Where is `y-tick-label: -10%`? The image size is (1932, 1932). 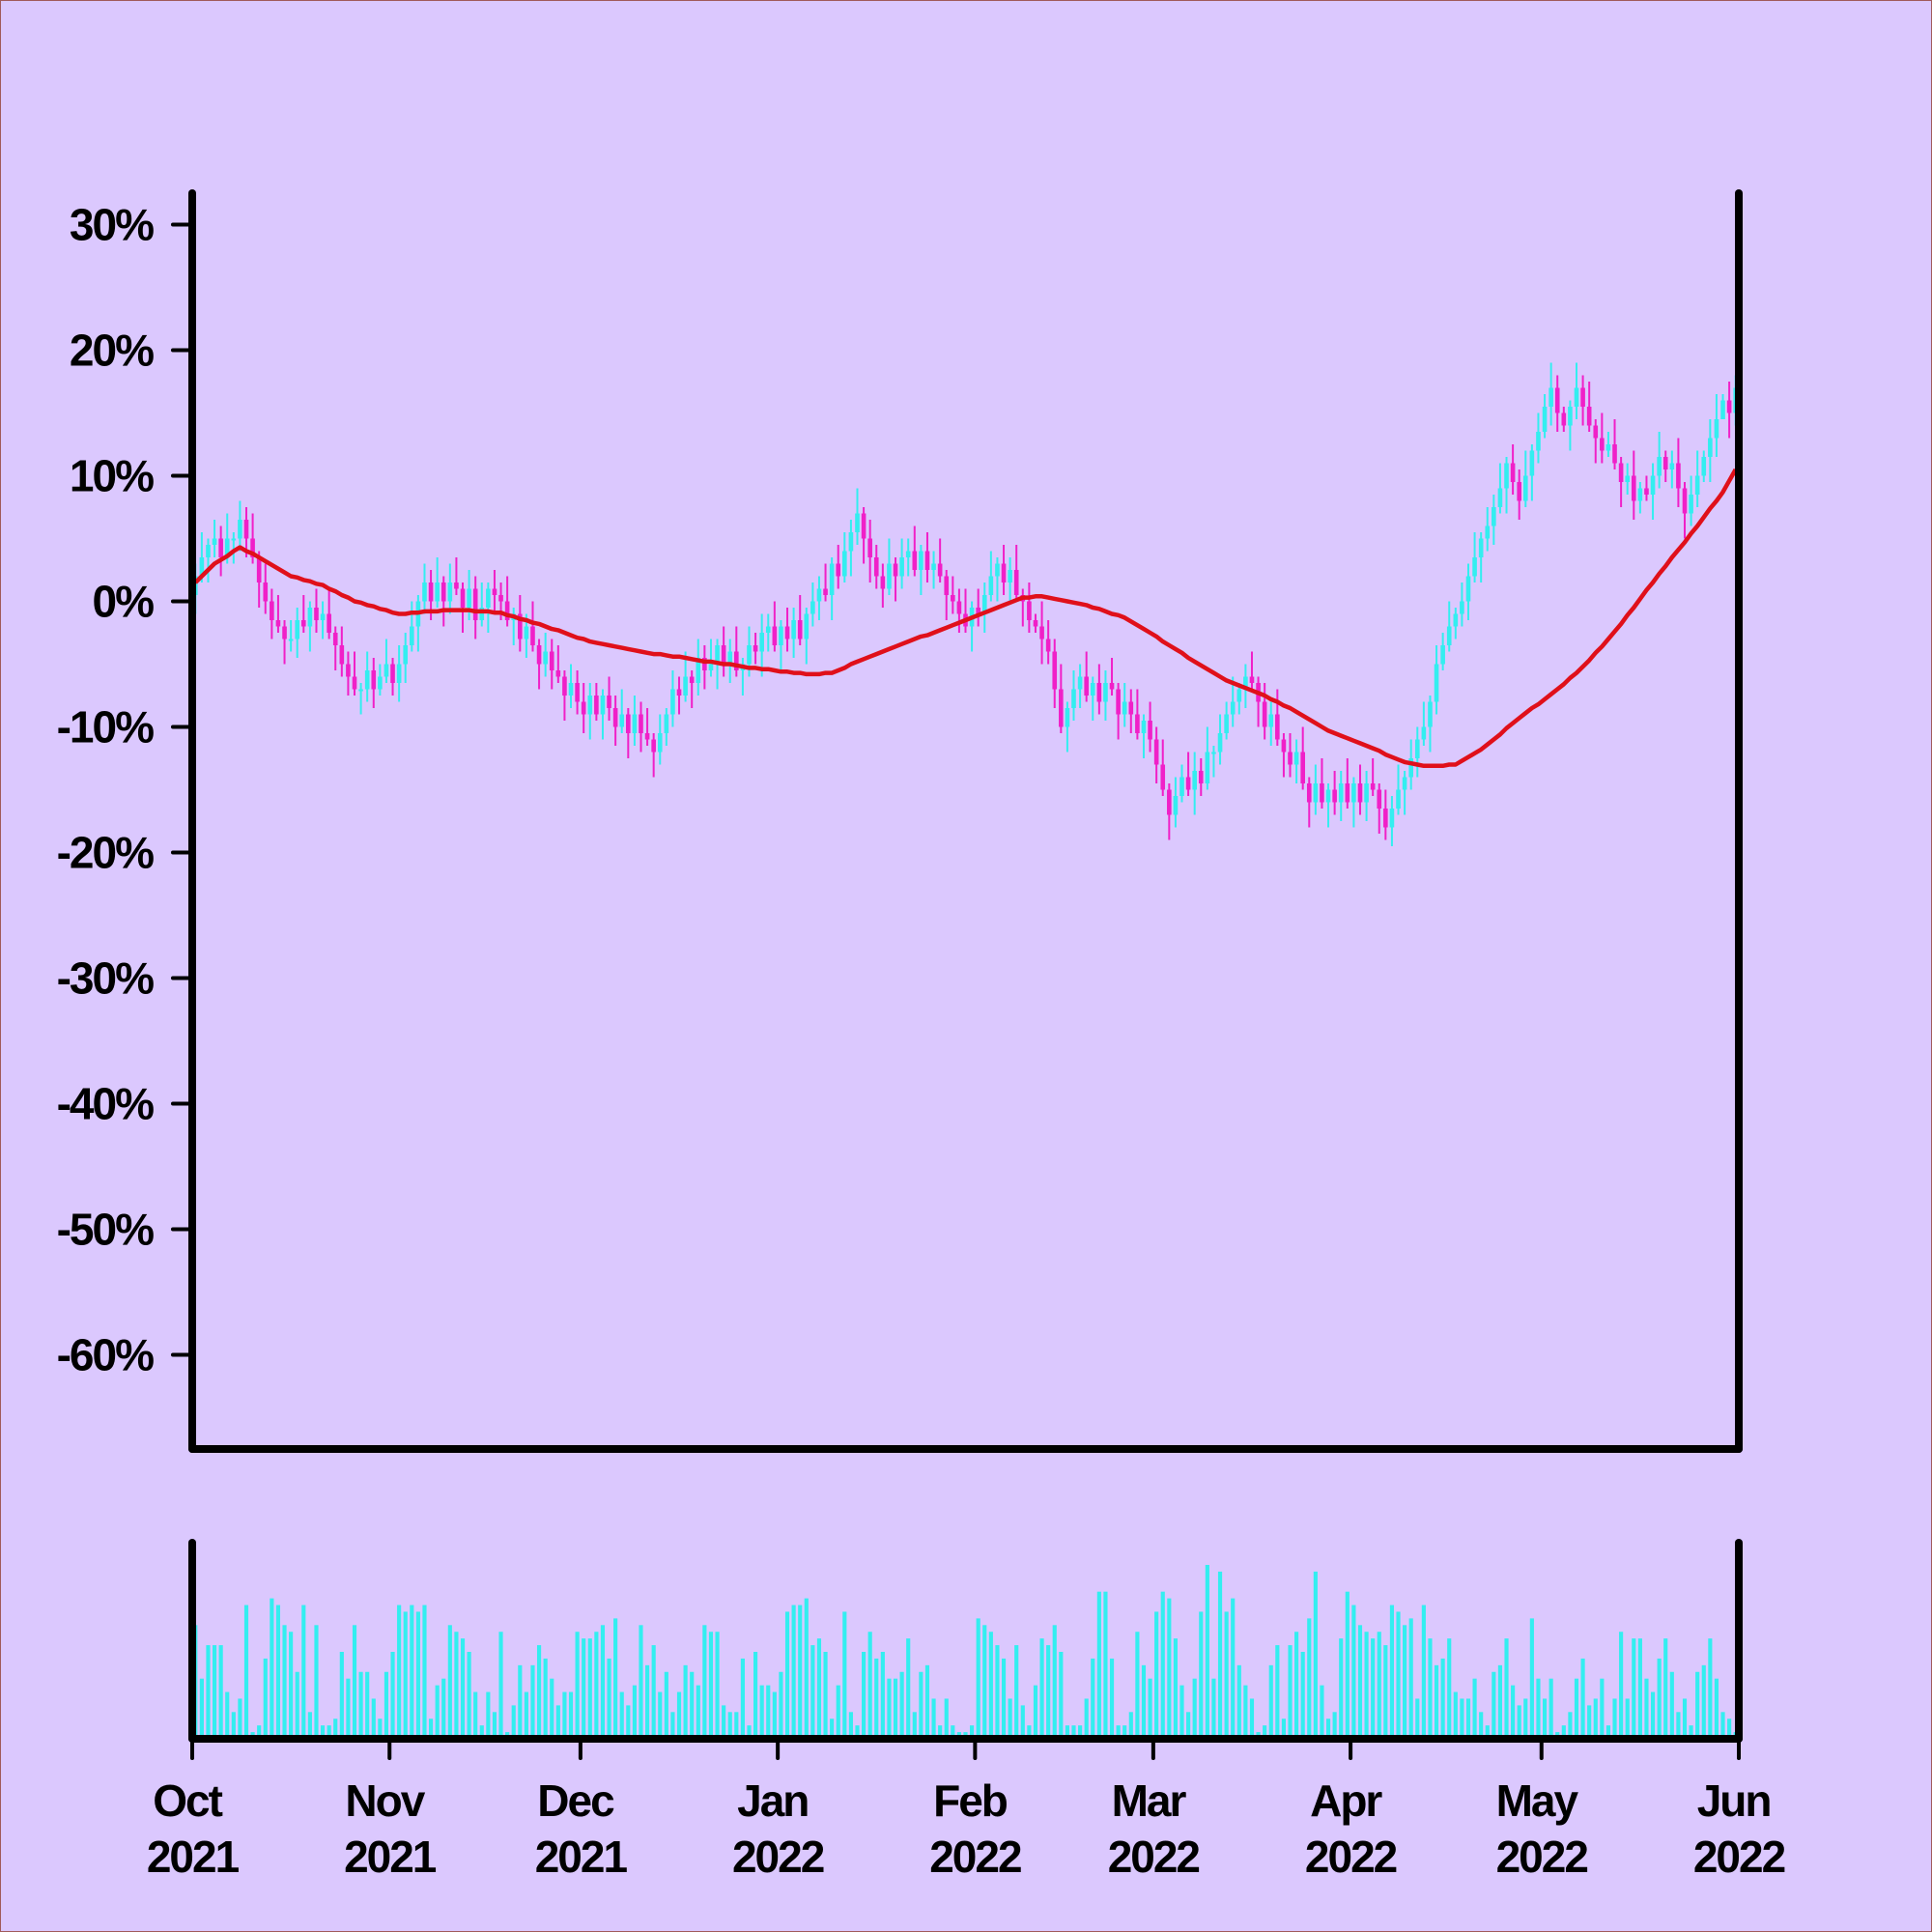 y-tick-label: -10% is located at coordinates (105, 727).